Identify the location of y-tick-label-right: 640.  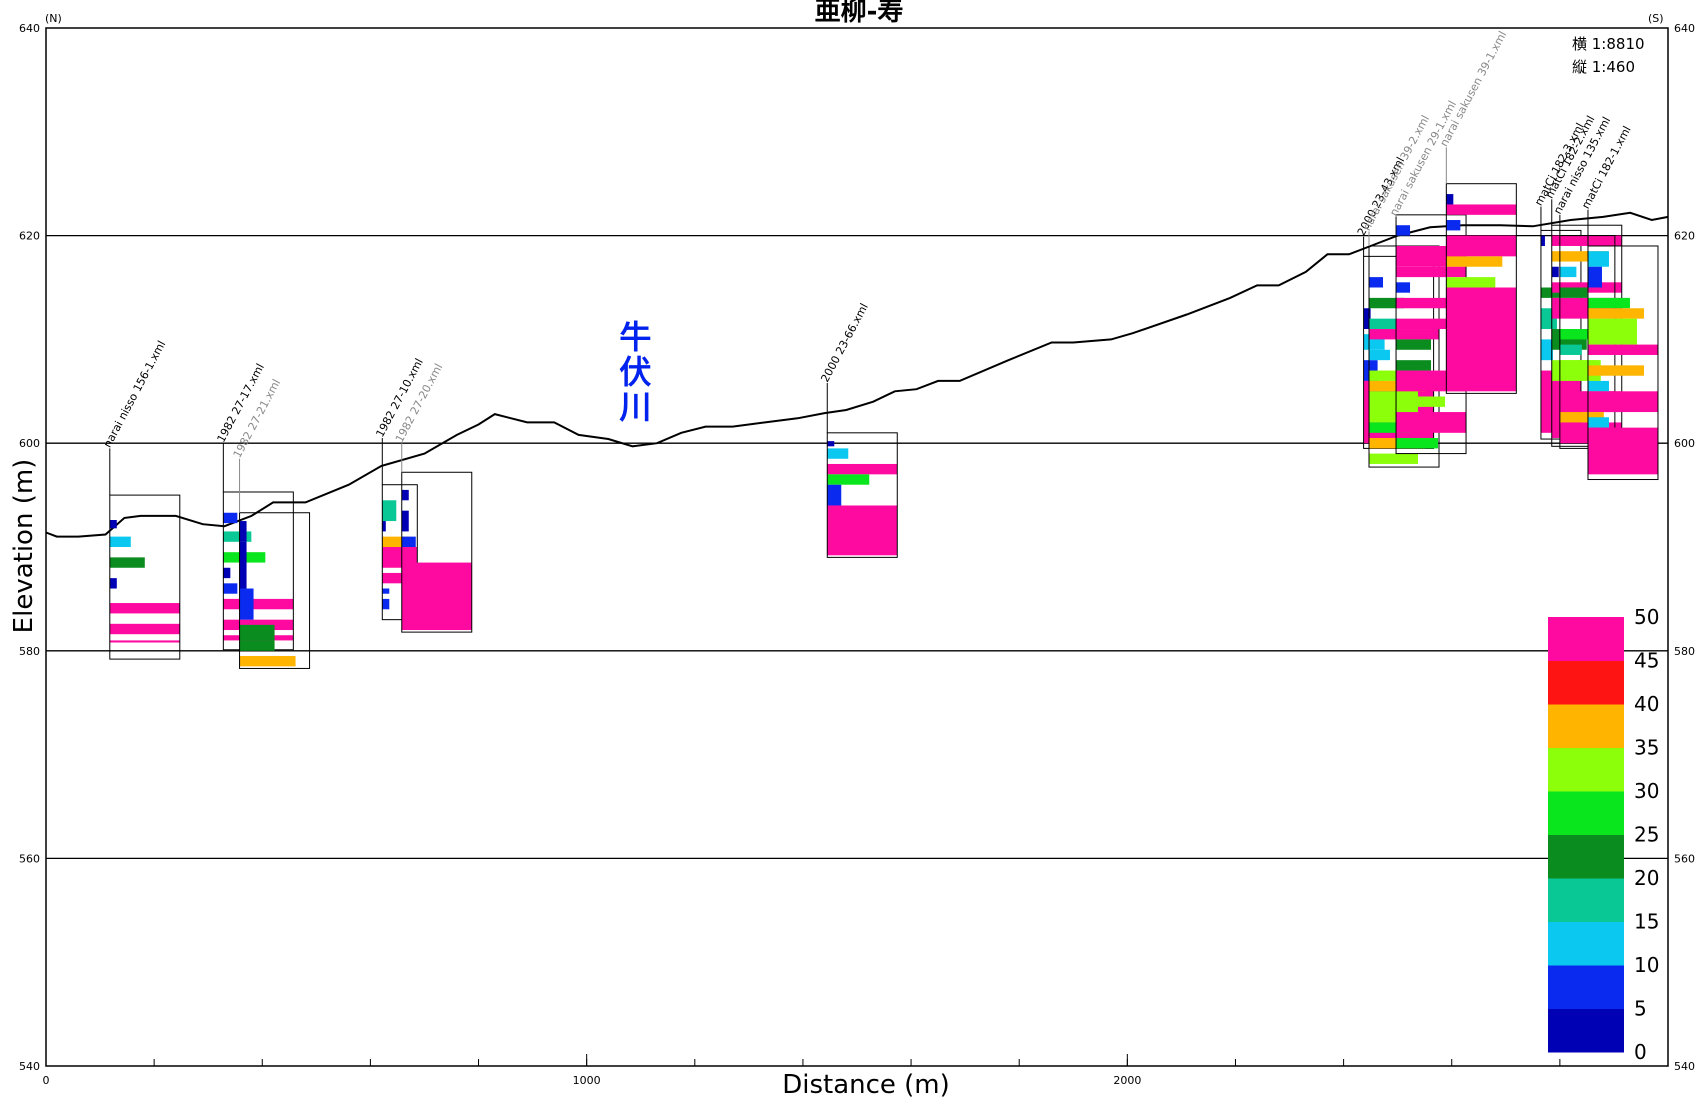
(1684, 28).